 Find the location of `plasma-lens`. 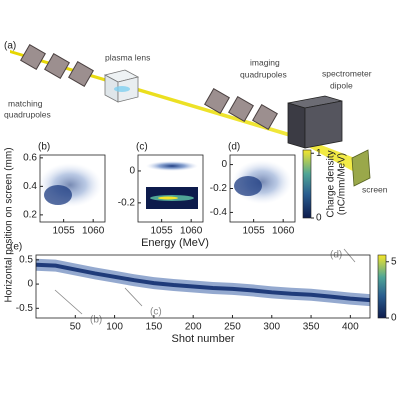

plasma-lens is located at coordinates (121, 86).